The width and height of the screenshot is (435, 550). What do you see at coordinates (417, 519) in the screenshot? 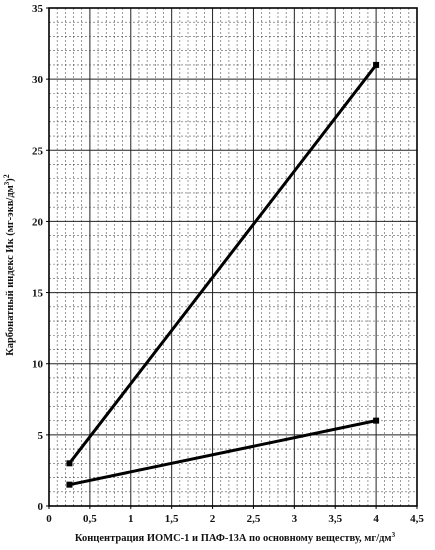
I see `x-tick-label: 4,5` at bounding box center [417, 519].